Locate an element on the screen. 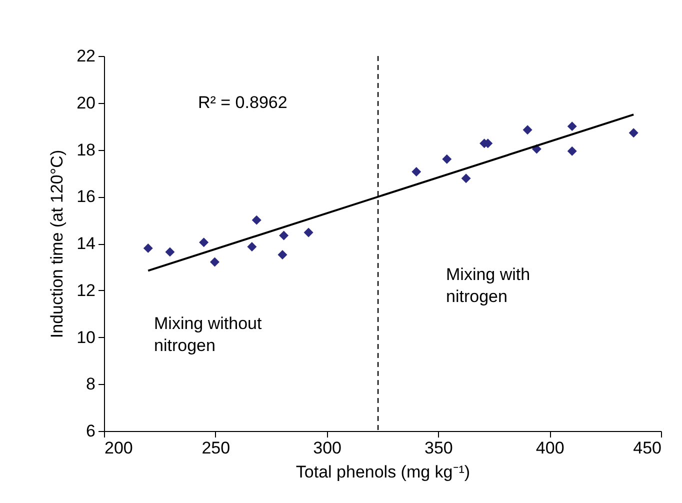 This screenshot has height=503, width=682. y-tick-label: 18 is located at coordinates (86, 150).